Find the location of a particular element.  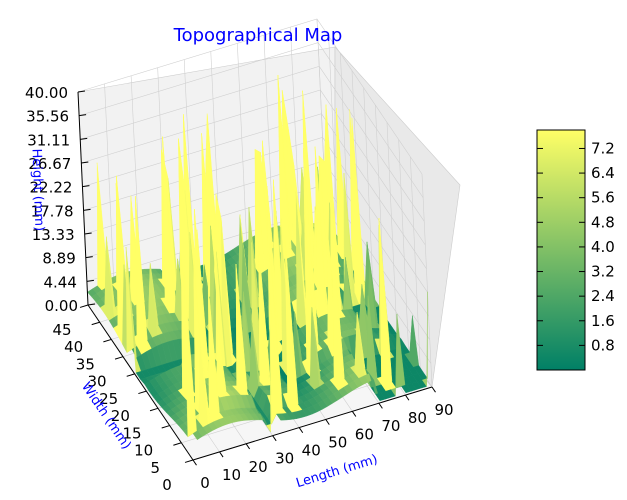

colorbar-tick-label: 1.6 is located at coordinates (603, 321).